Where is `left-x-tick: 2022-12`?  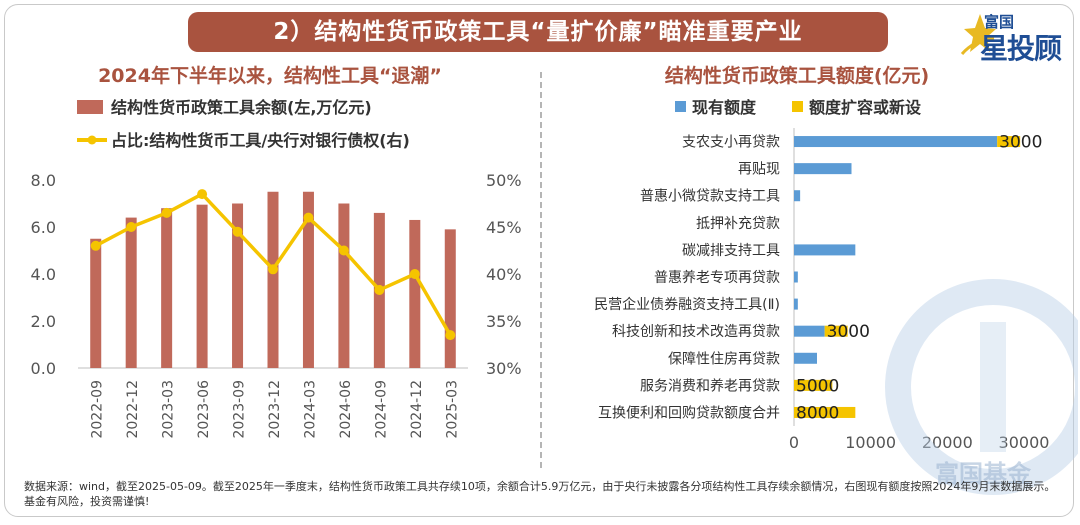 left-x-tick: 2022-12 is located at coordinates (133, 409).